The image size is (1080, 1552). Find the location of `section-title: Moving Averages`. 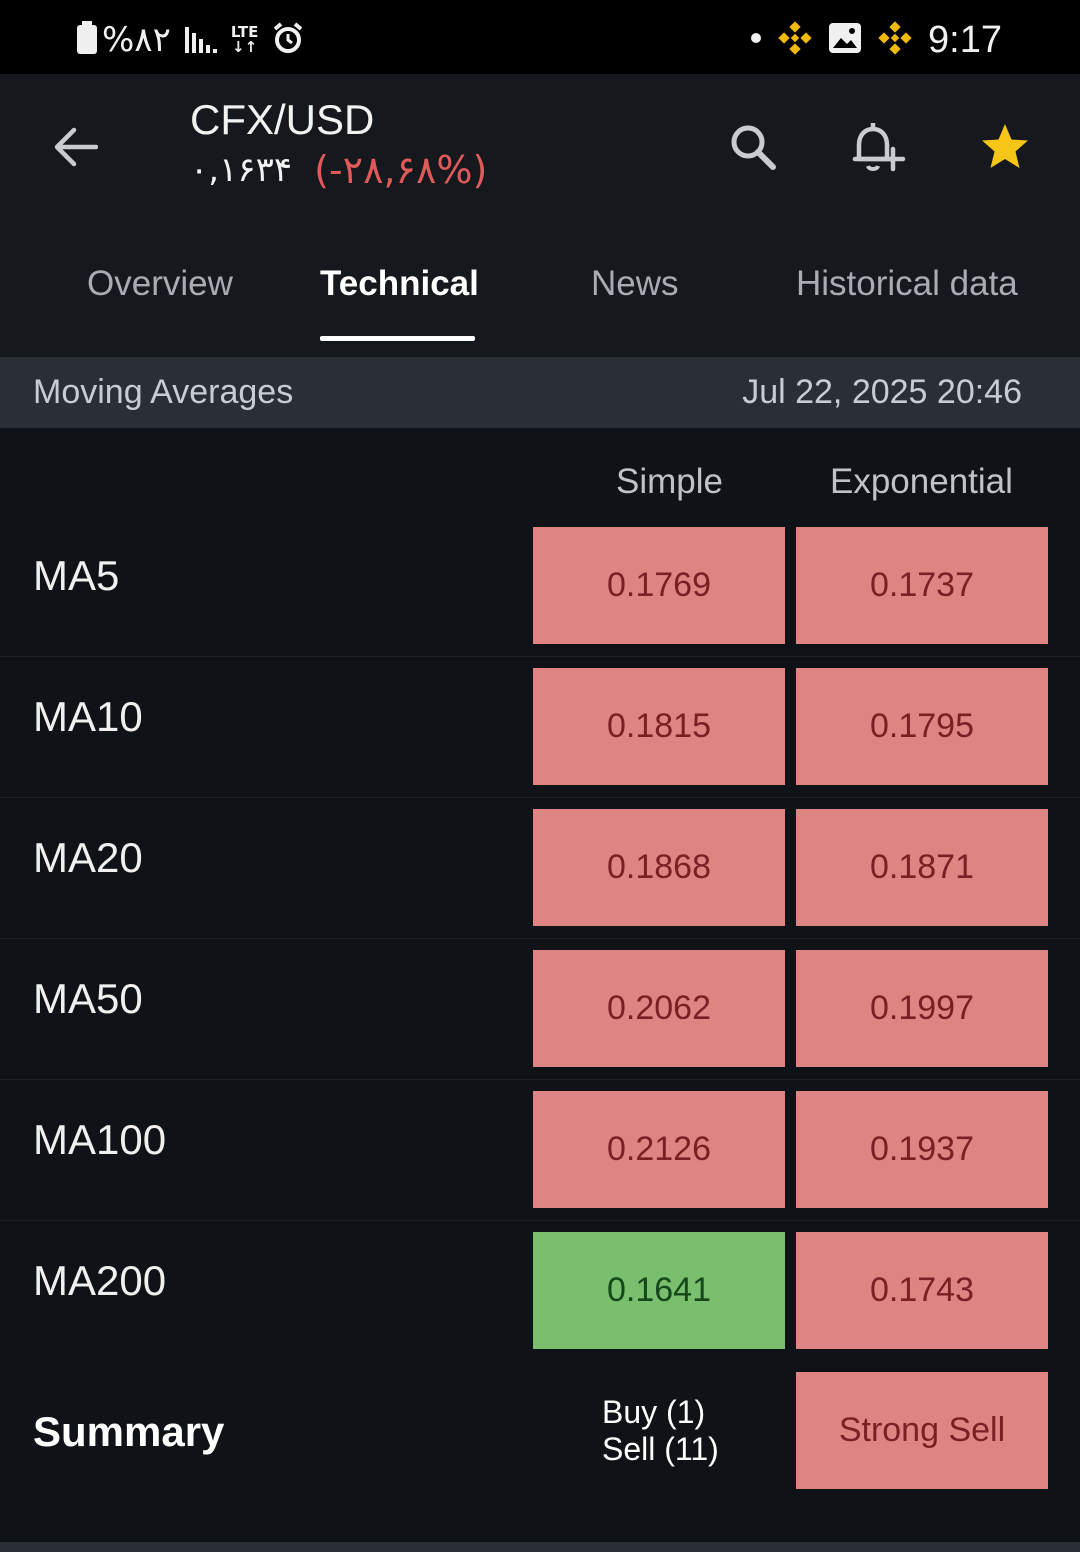

section-title: Moving Averages is located at coordinates (163, 392).